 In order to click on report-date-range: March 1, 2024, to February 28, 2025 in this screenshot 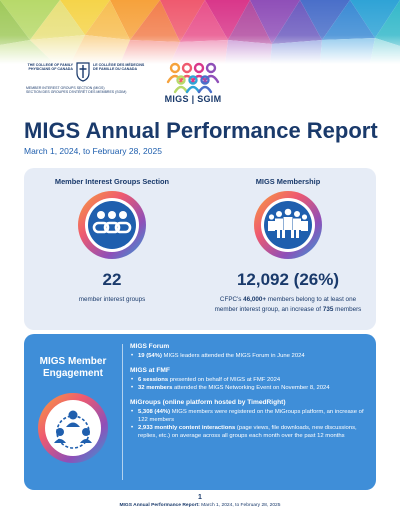, I will do `click(93, 151)`.